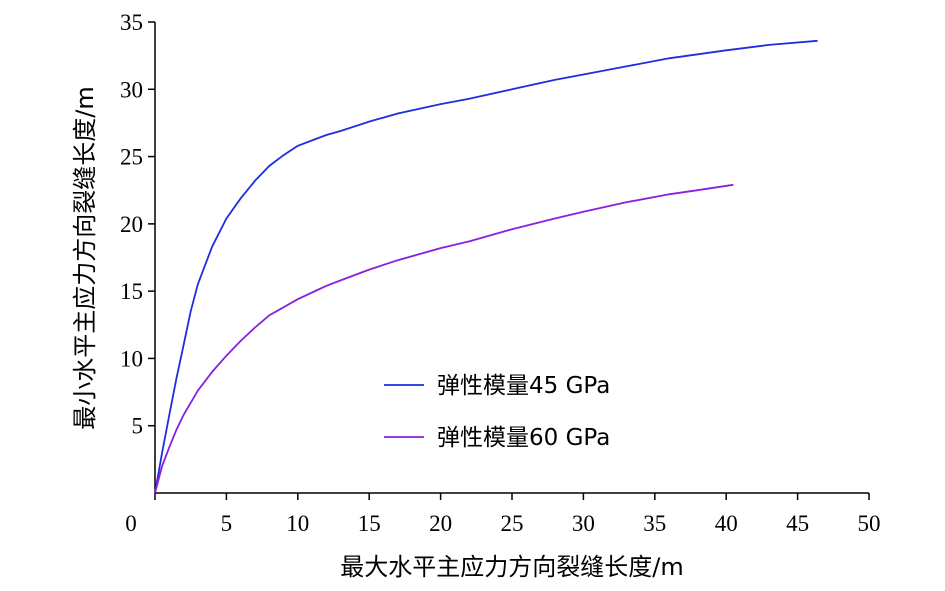 This screenshot has height=591, width=945. I want to click on x-axis-title: 最大水平主应力方向裂缝长度/m, so click(511, 567).